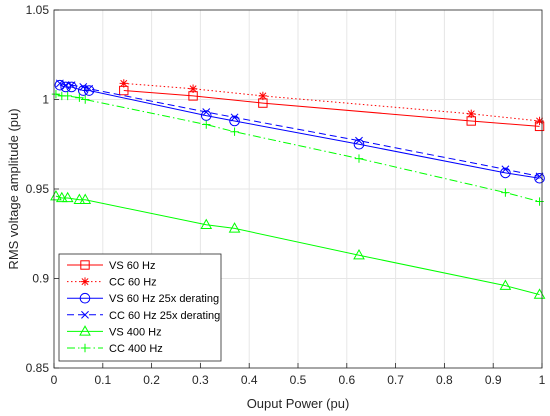 Image resolution: width=550 pixels, height=416 pixels. Describe the element at coordinates (151, 380) in the screenshot. I see `x-tick-label: 0.2` at that location.